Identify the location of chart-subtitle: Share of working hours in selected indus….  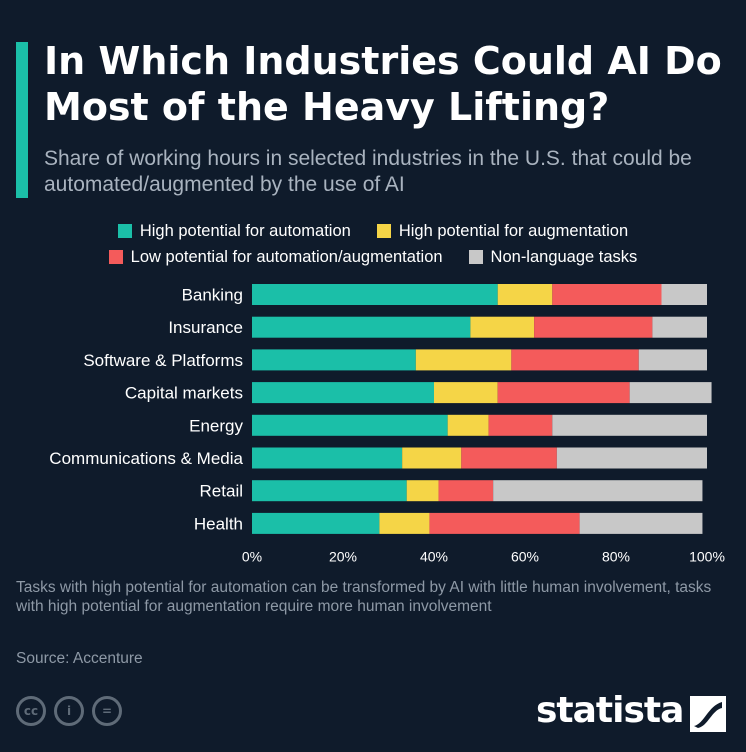
(368, 171).